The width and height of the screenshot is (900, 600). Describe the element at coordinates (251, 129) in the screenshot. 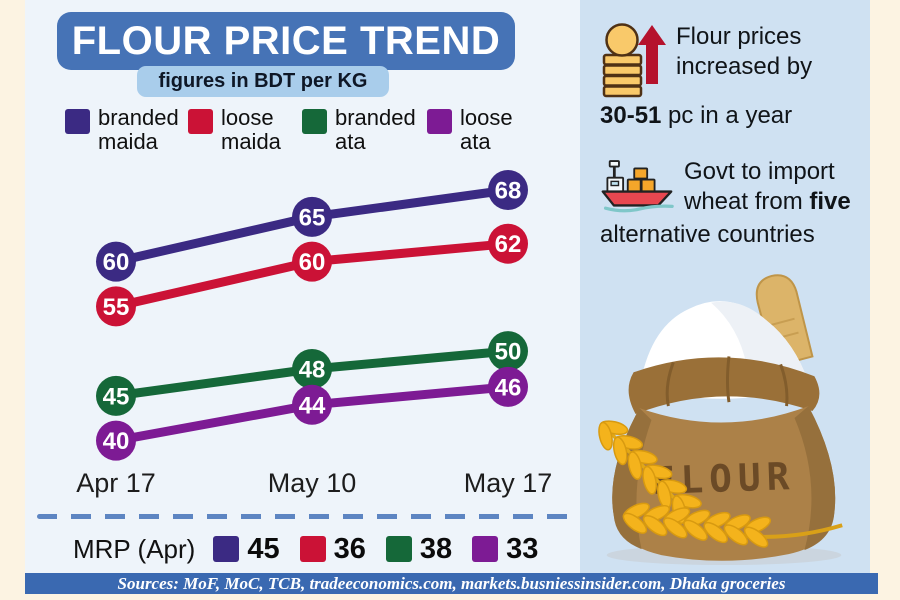

I see `legend-label: loose maida` at that location.